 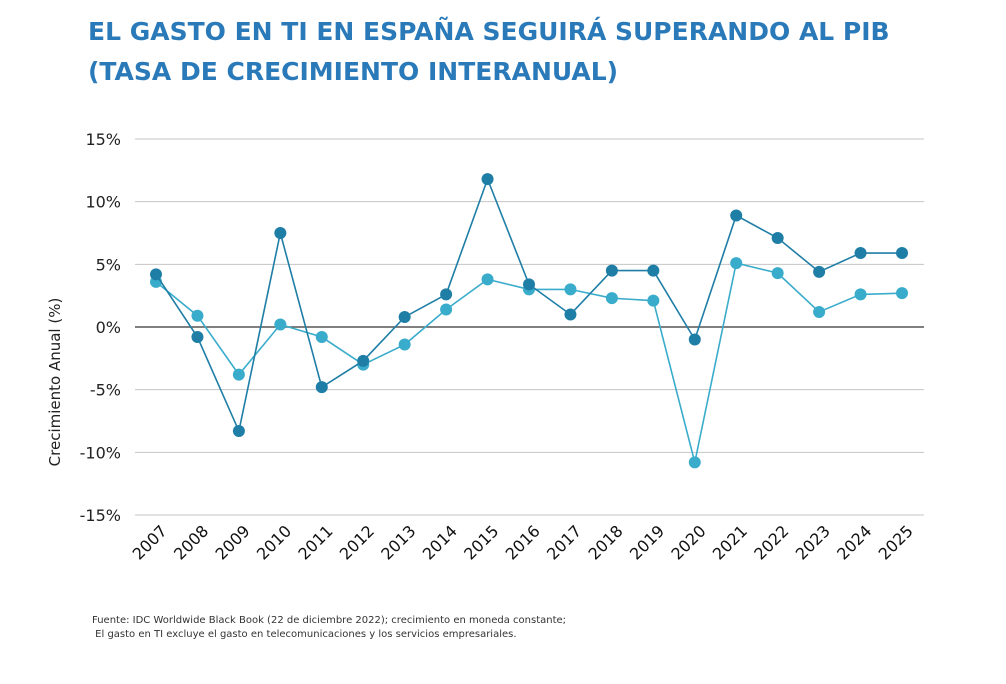 I want to click on x-tick-label: 2021, so click(x=730, y=542).